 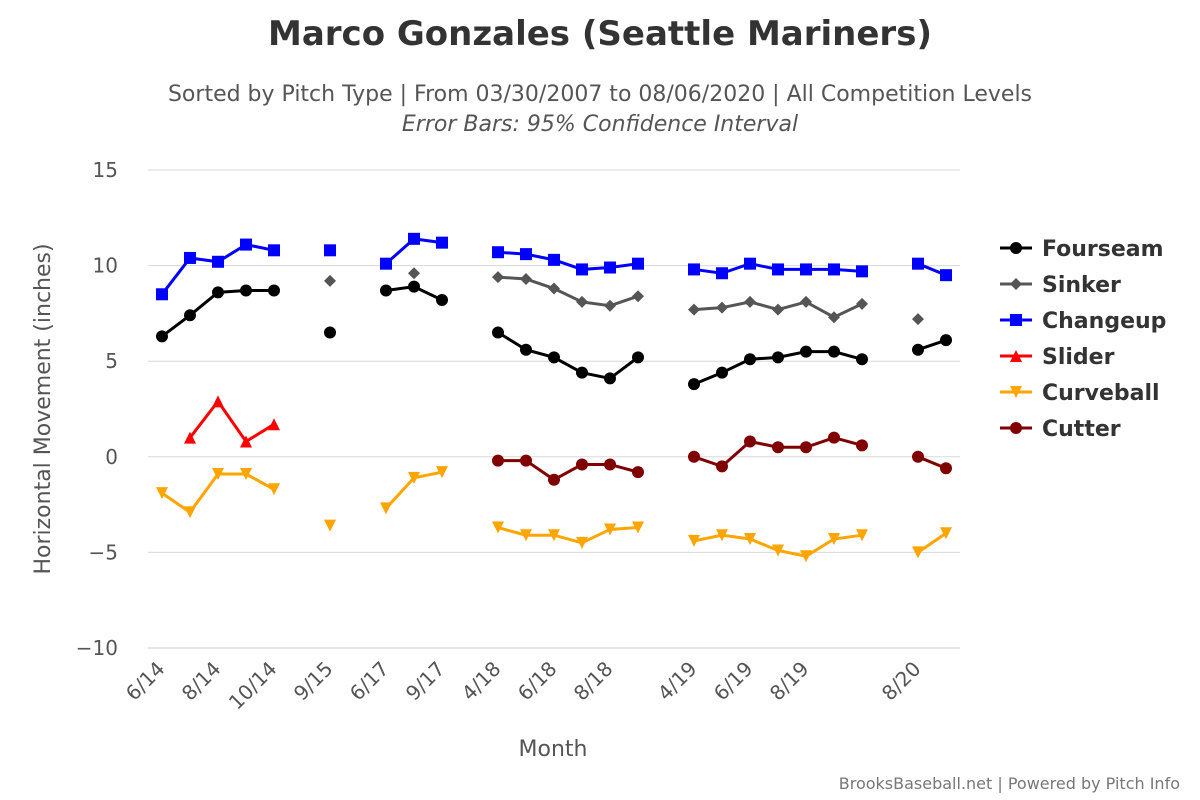 What do you see at coordinates (1016, 392) in the screenshot?
I see `legend-marker-curveball` at bounding box center [1016, 392].